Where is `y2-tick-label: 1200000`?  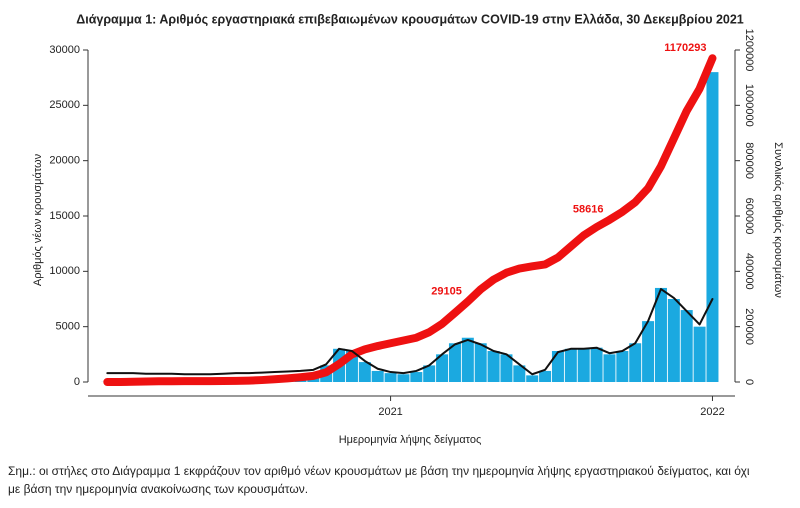 y2-tick-label: 1200000 is located at coordinates (749, 50).